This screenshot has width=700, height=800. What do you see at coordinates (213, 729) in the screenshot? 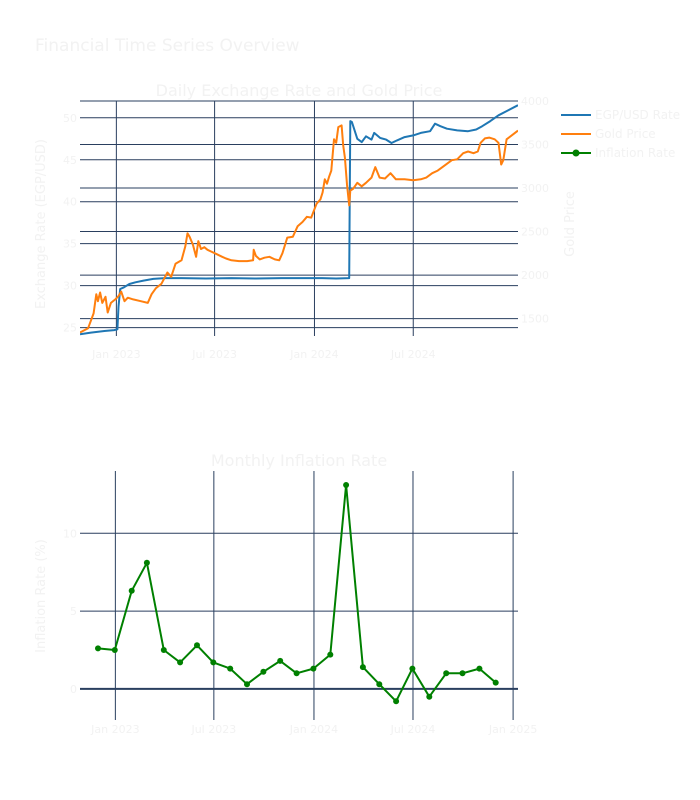
I see `chart2-x-tick-label: Jul 2023` at bounding box center [213, 729].